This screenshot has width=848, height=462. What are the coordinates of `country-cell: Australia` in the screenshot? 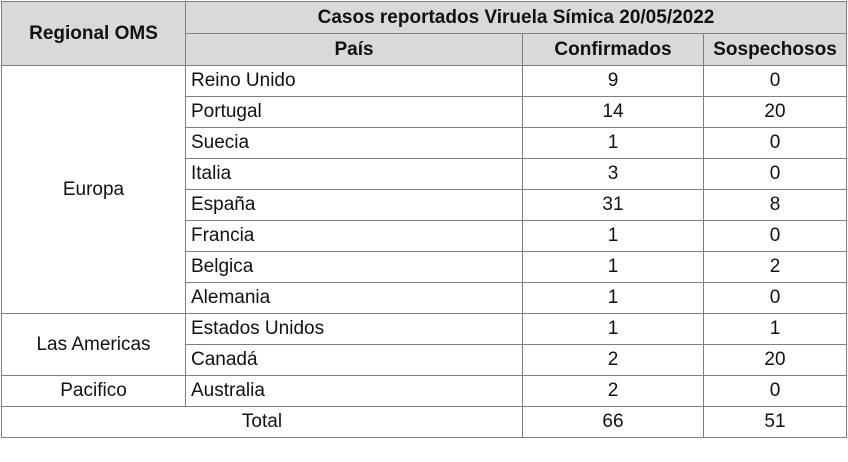 It's located at (354, 391).